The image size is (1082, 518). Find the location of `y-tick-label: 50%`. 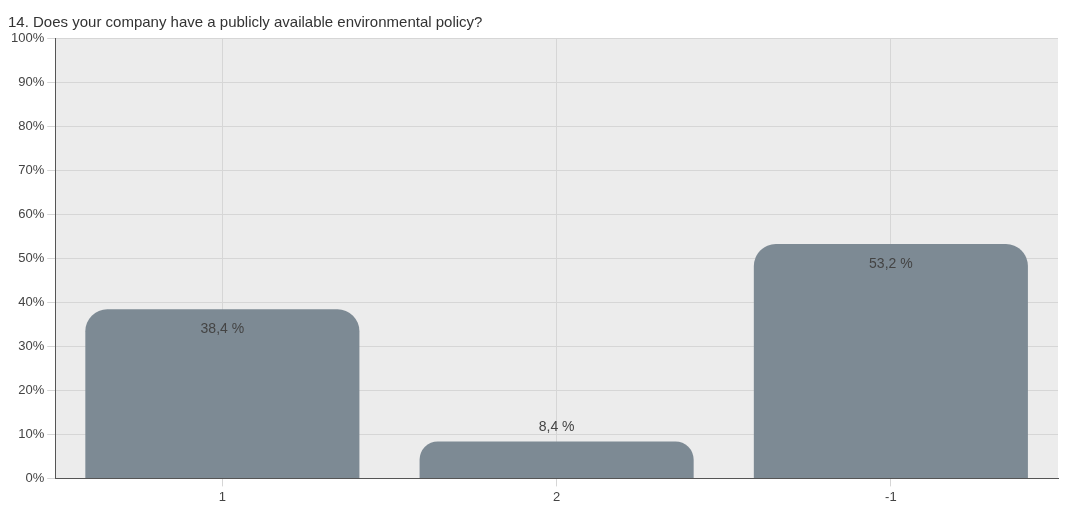

y-tick-label: 50% is located at coordinates (31, 257).